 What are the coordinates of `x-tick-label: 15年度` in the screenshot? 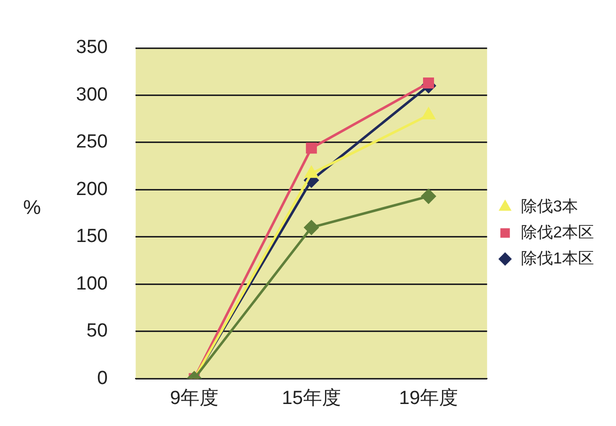 It's located at (311, 398).